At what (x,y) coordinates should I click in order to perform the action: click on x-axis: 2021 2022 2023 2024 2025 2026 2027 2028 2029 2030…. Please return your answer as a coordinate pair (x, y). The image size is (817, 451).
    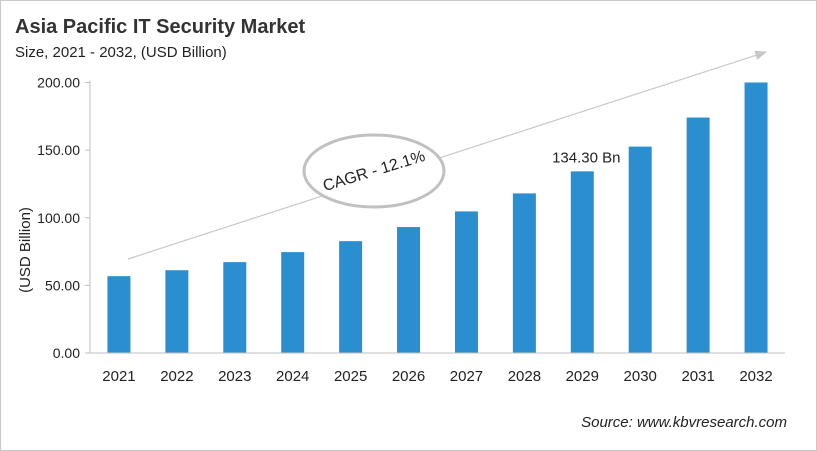
    Looking at the image, I should click on (437, 368).